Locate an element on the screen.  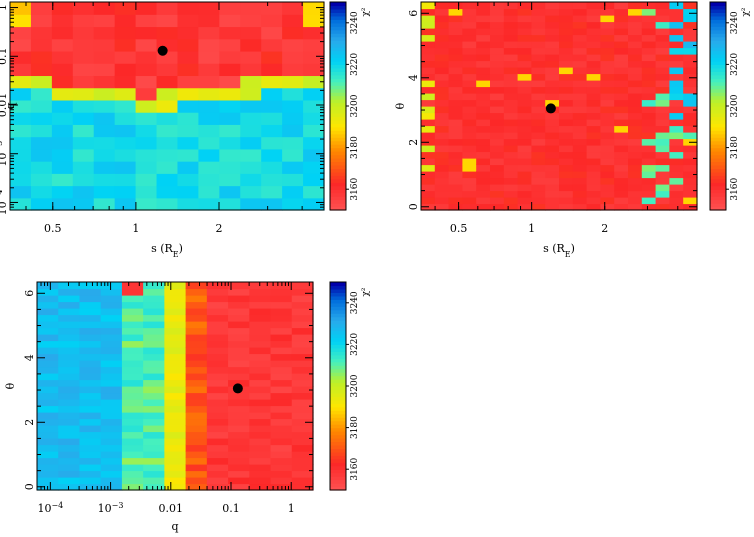
colorbar-tick-label: 3200 is located at coordinates (735, 105).